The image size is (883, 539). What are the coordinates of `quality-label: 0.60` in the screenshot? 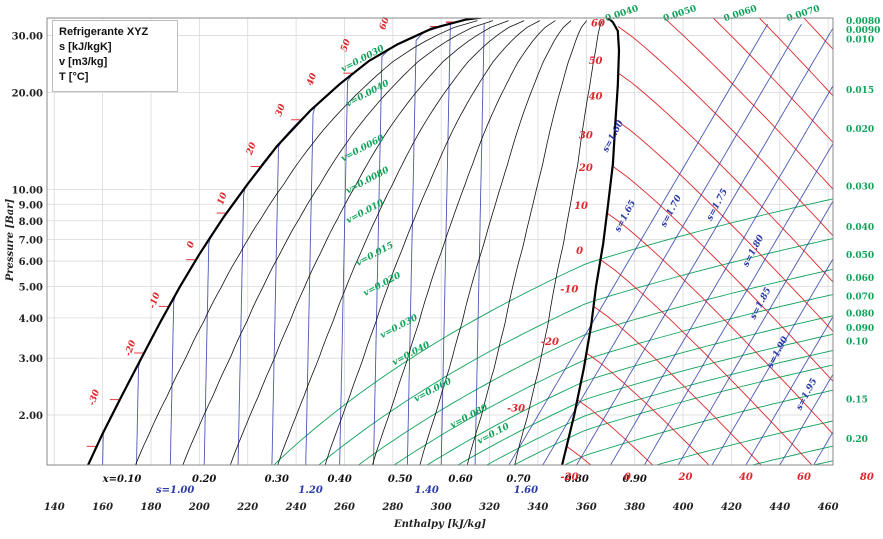 It's located at (460, 479).